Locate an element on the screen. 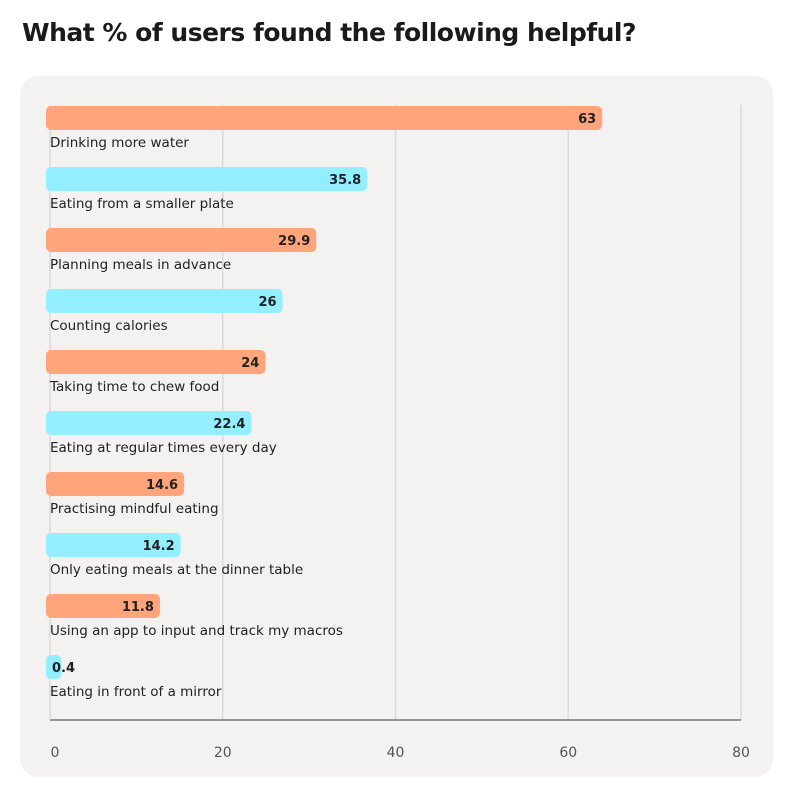 The image size is (793, 799). x-tick-label: 40 is located at coordinates (396, 753).